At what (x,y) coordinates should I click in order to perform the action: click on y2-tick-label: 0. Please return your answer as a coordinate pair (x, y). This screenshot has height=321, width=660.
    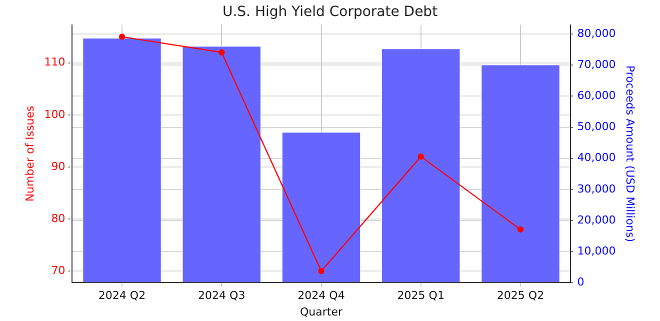
    Looking at the image, I should click on (580, 281).